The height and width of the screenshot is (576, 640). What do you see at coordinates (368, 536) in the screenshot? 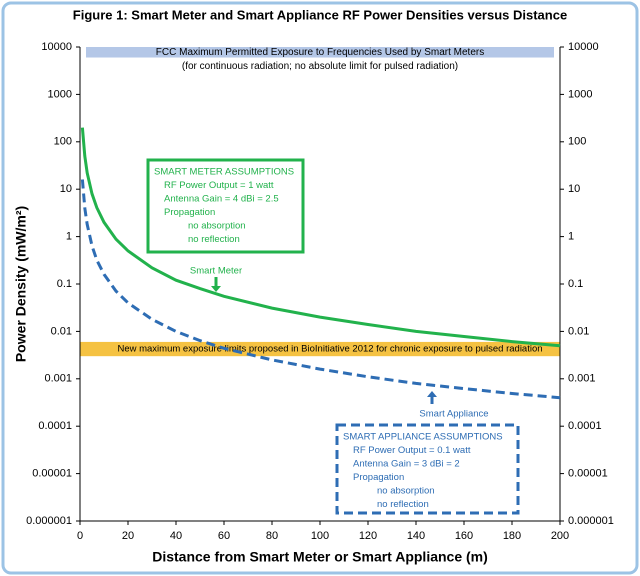
I see `x-tick-label: 120` at bounding box center [368, 536].